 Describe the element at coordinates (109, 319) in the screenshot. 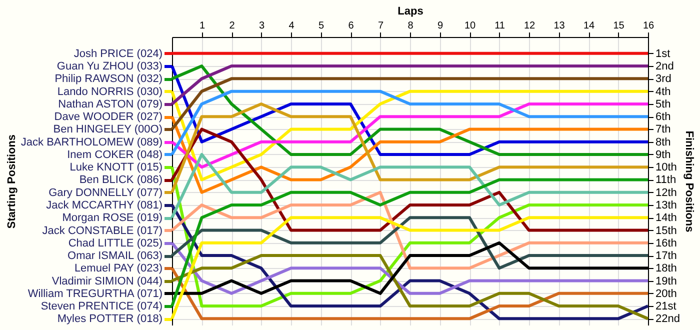

I see `legend-label: Myles POTTER (018)` at that location.